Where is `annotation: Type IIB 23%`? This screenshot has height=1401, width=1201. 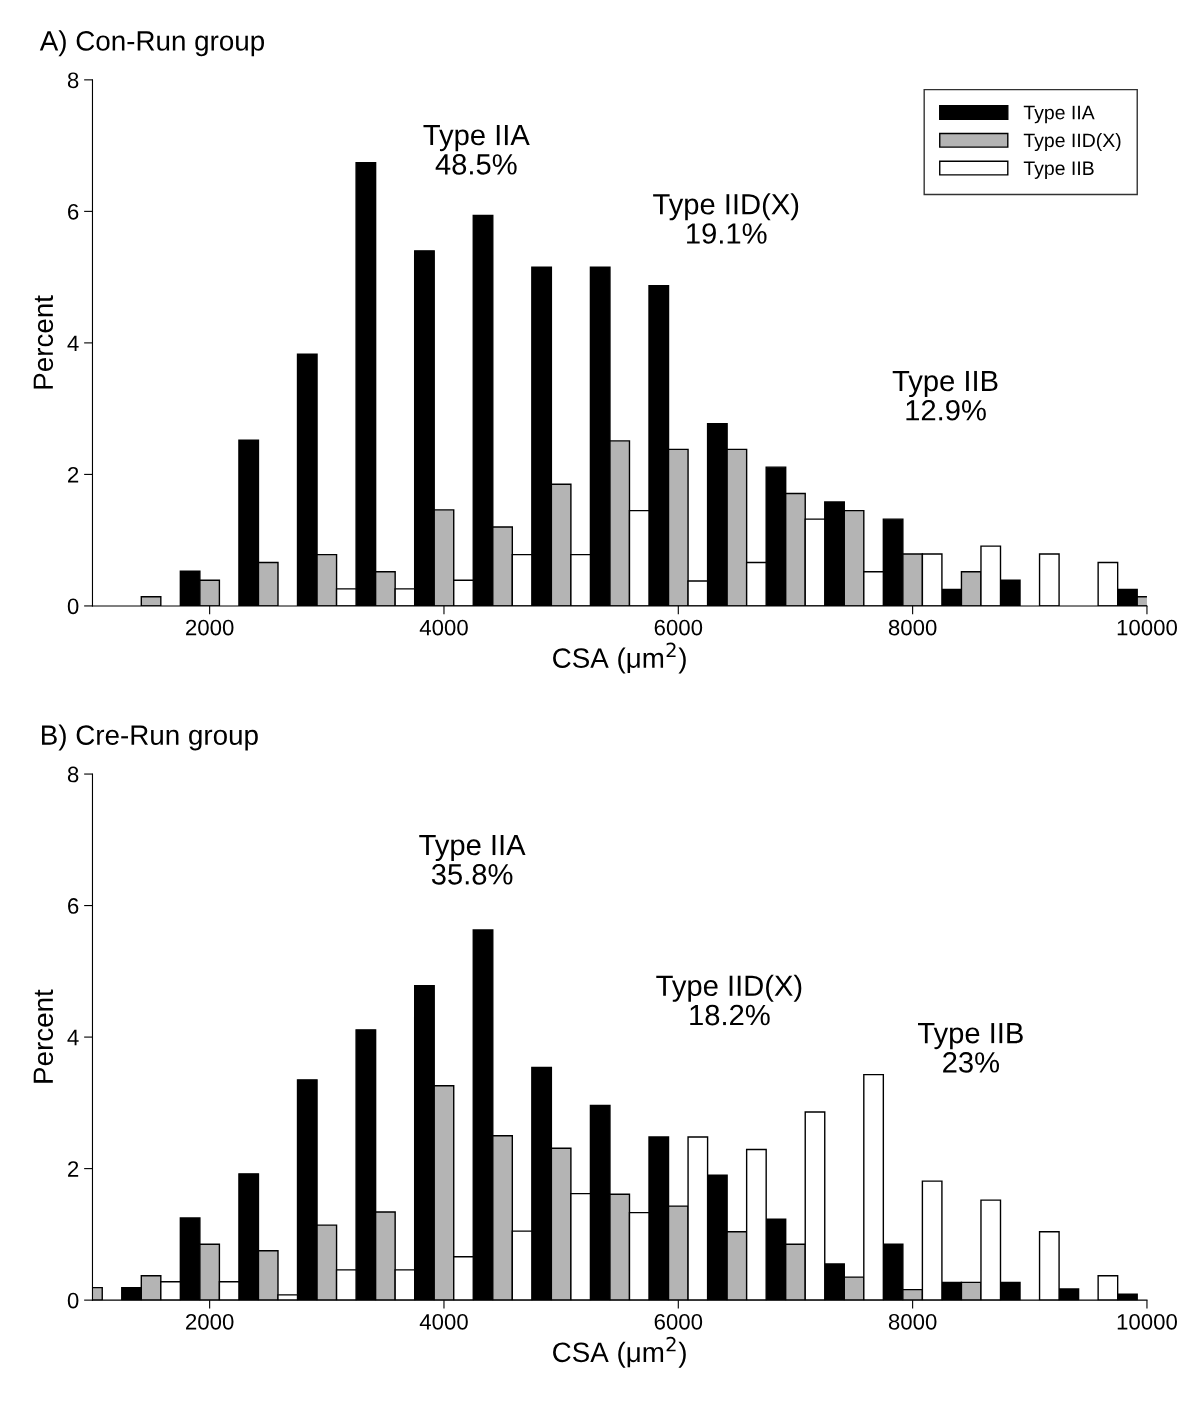 annotation: Type IIB 23% is located at coordinates (970, 1048).